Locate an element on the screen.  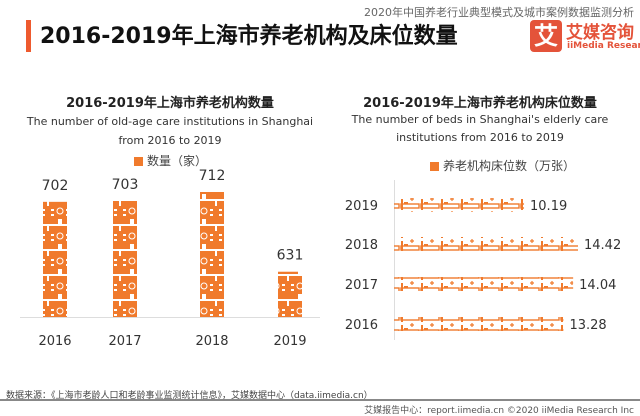
left-chart-subtitle-2: from 2016 to 2019 is located at coordinates (170, 140).